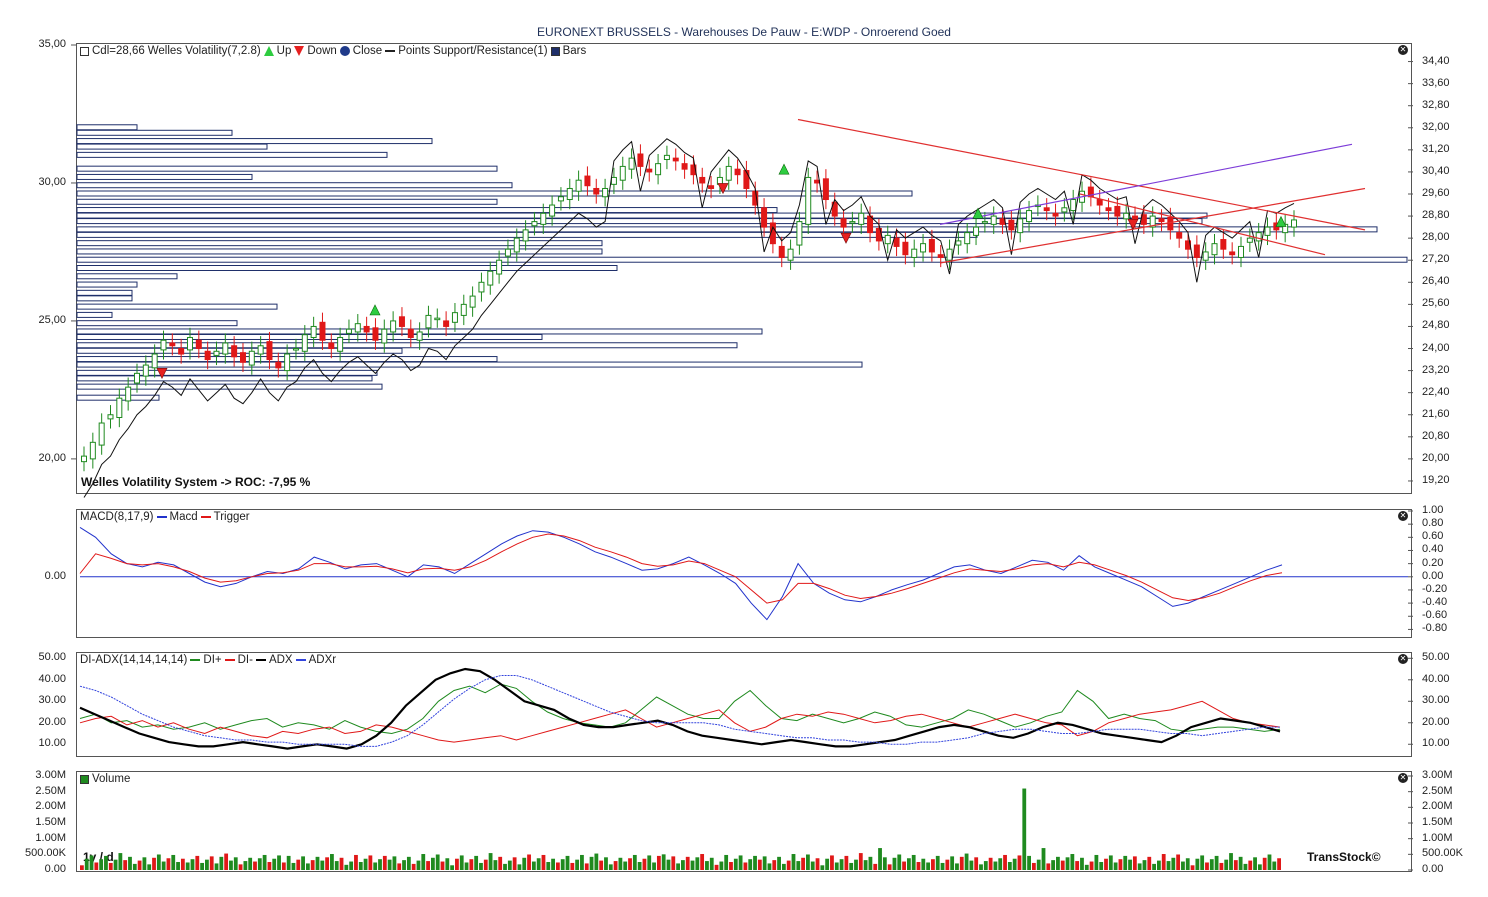 The height and width of the screenshot is (897, 1488). Describe the element at coordinates (1436, 126) in the screenshot. I see `price-right-tick-label: 32,00` at that location.